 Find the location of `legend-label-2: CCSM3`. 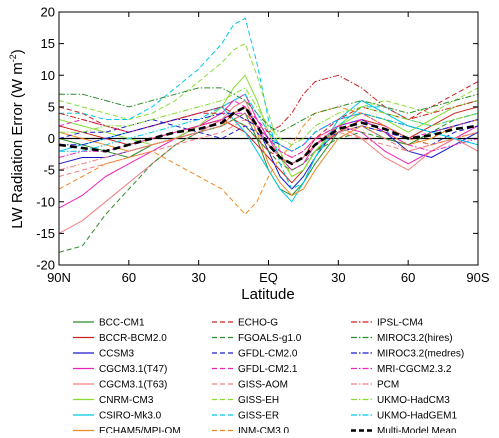

legend-label-2: CCSM3 is located at coordinates (116, 354).